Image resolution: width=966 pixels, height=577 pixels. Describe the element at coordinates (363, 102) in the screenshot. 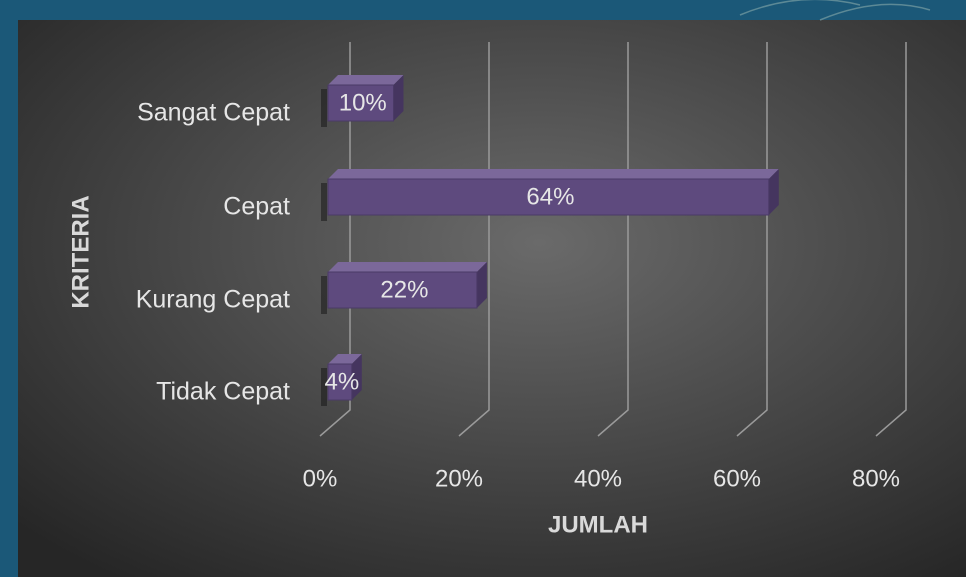

I see `value-label: 10%` at that location.